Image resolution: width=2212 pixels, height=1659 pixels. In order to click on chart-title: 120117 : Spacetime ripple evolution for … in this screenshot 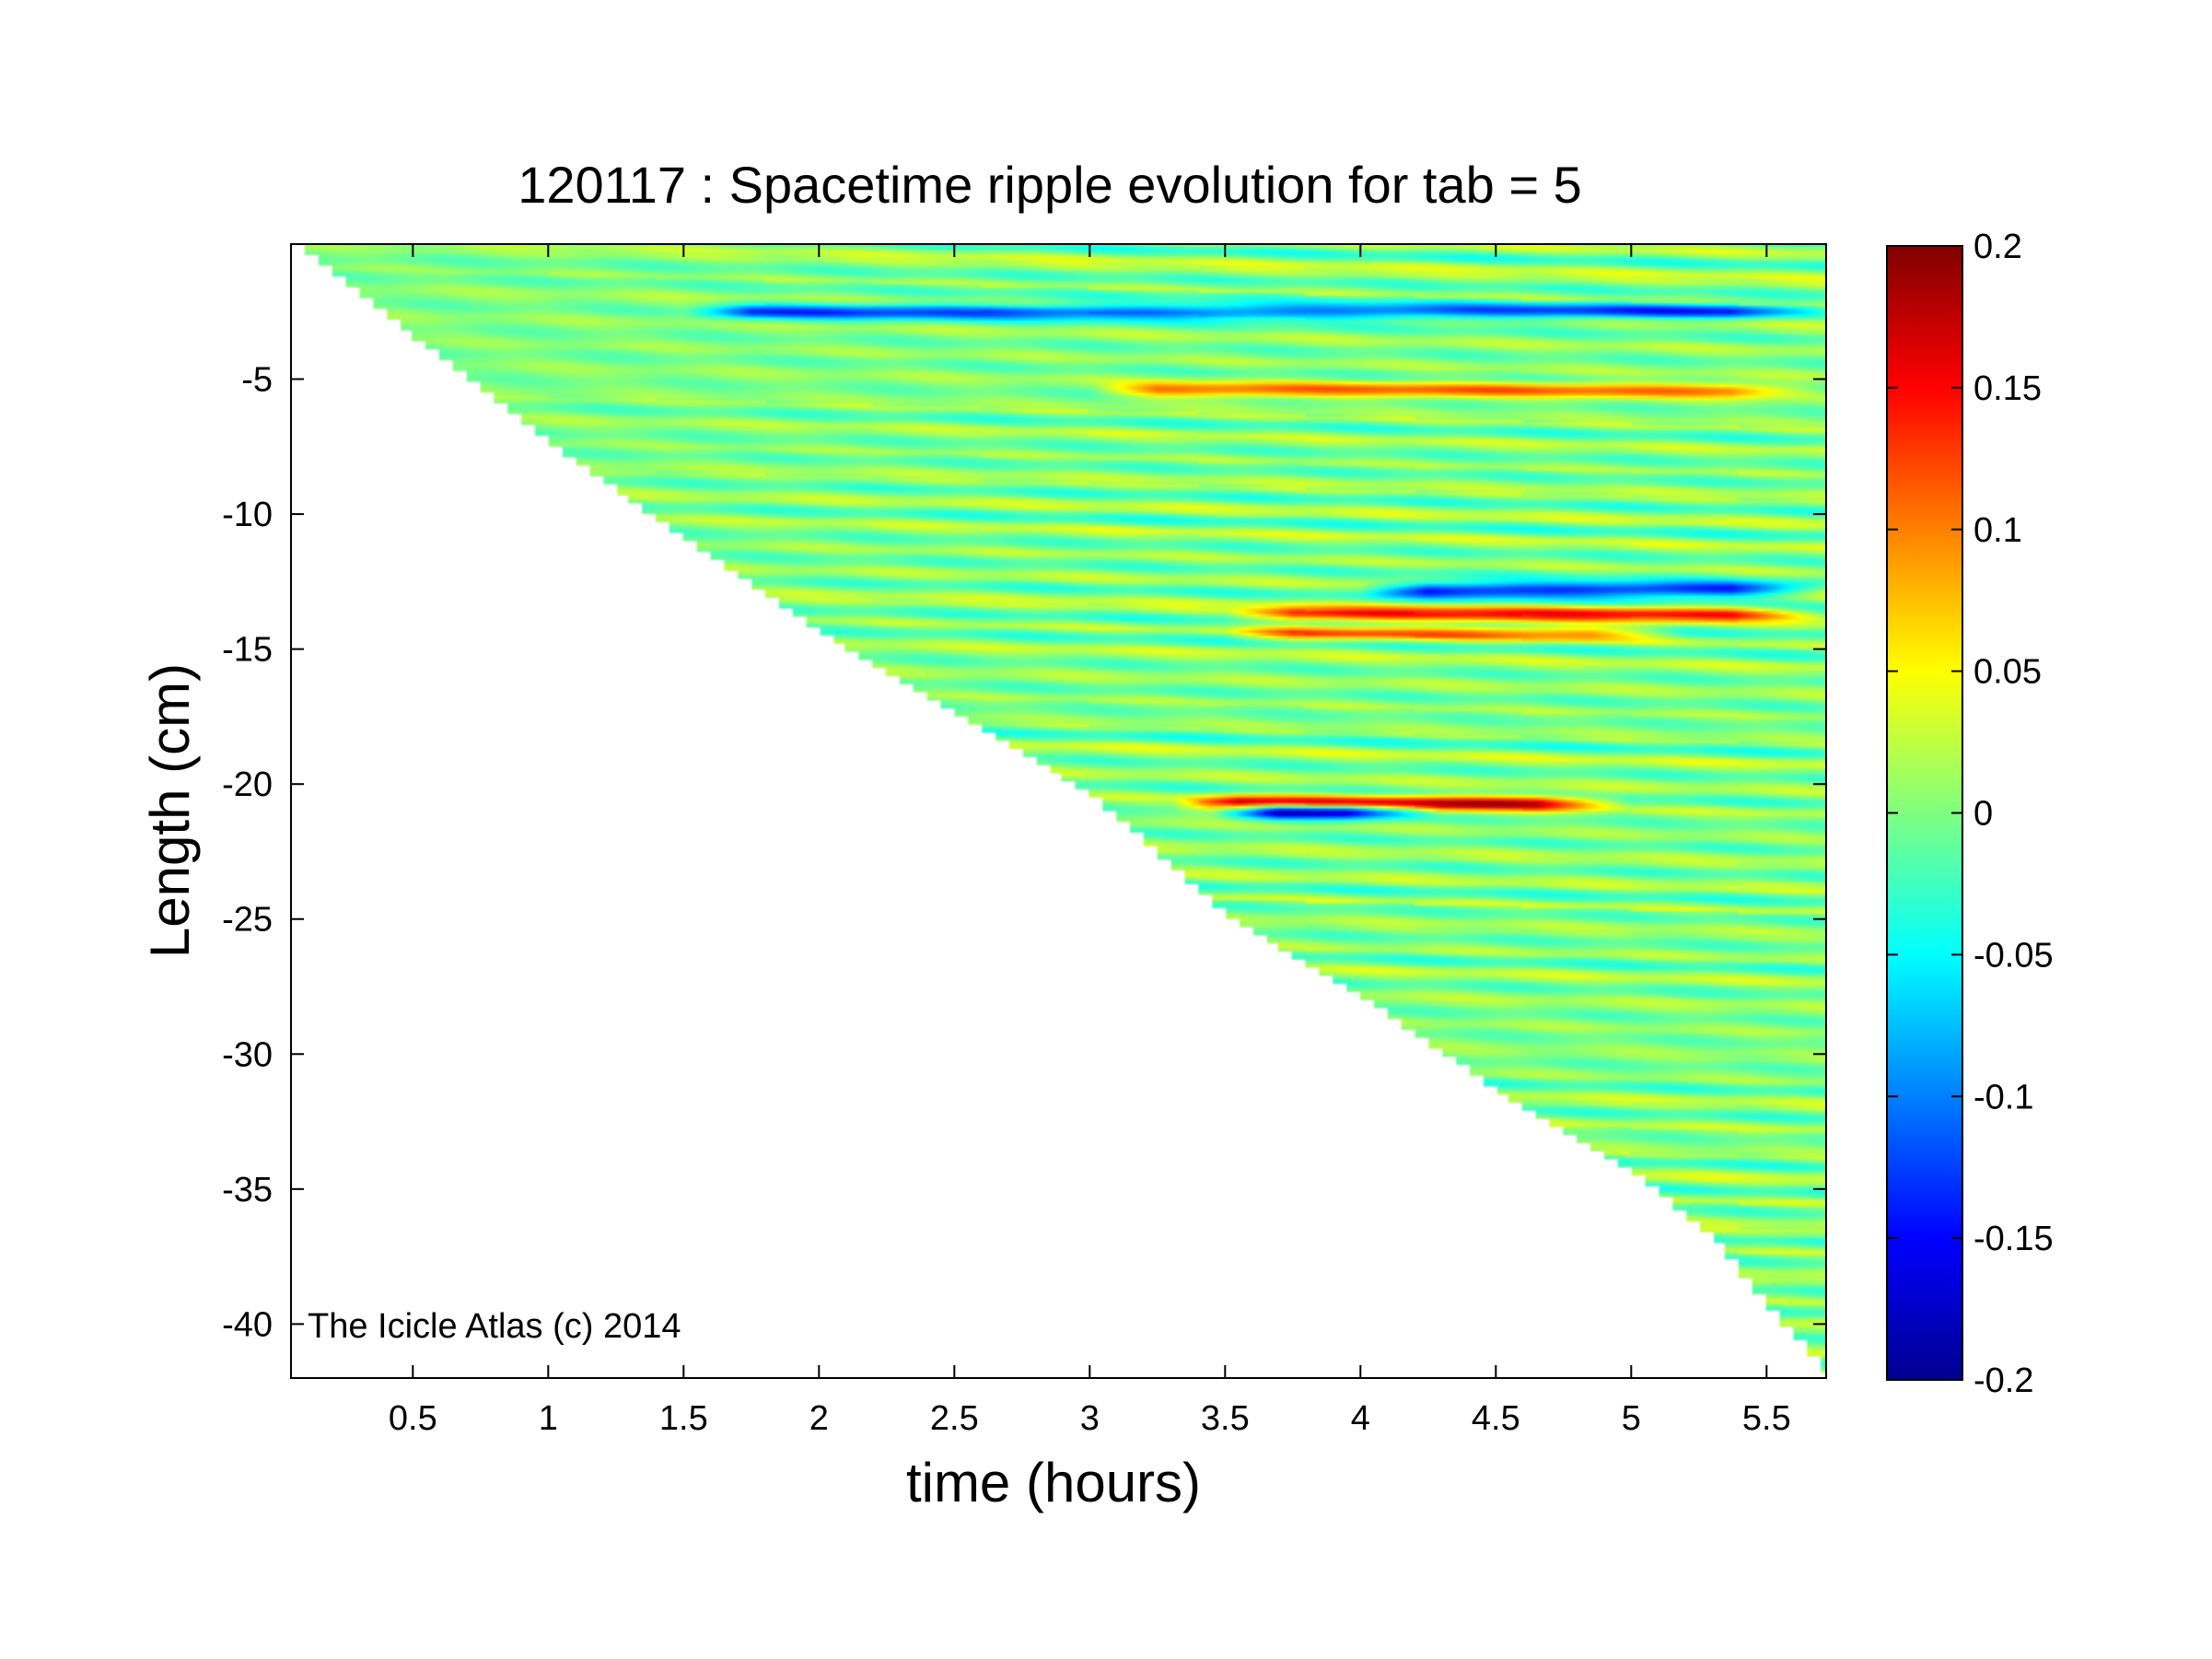, I will do `click(1050, 185)`.